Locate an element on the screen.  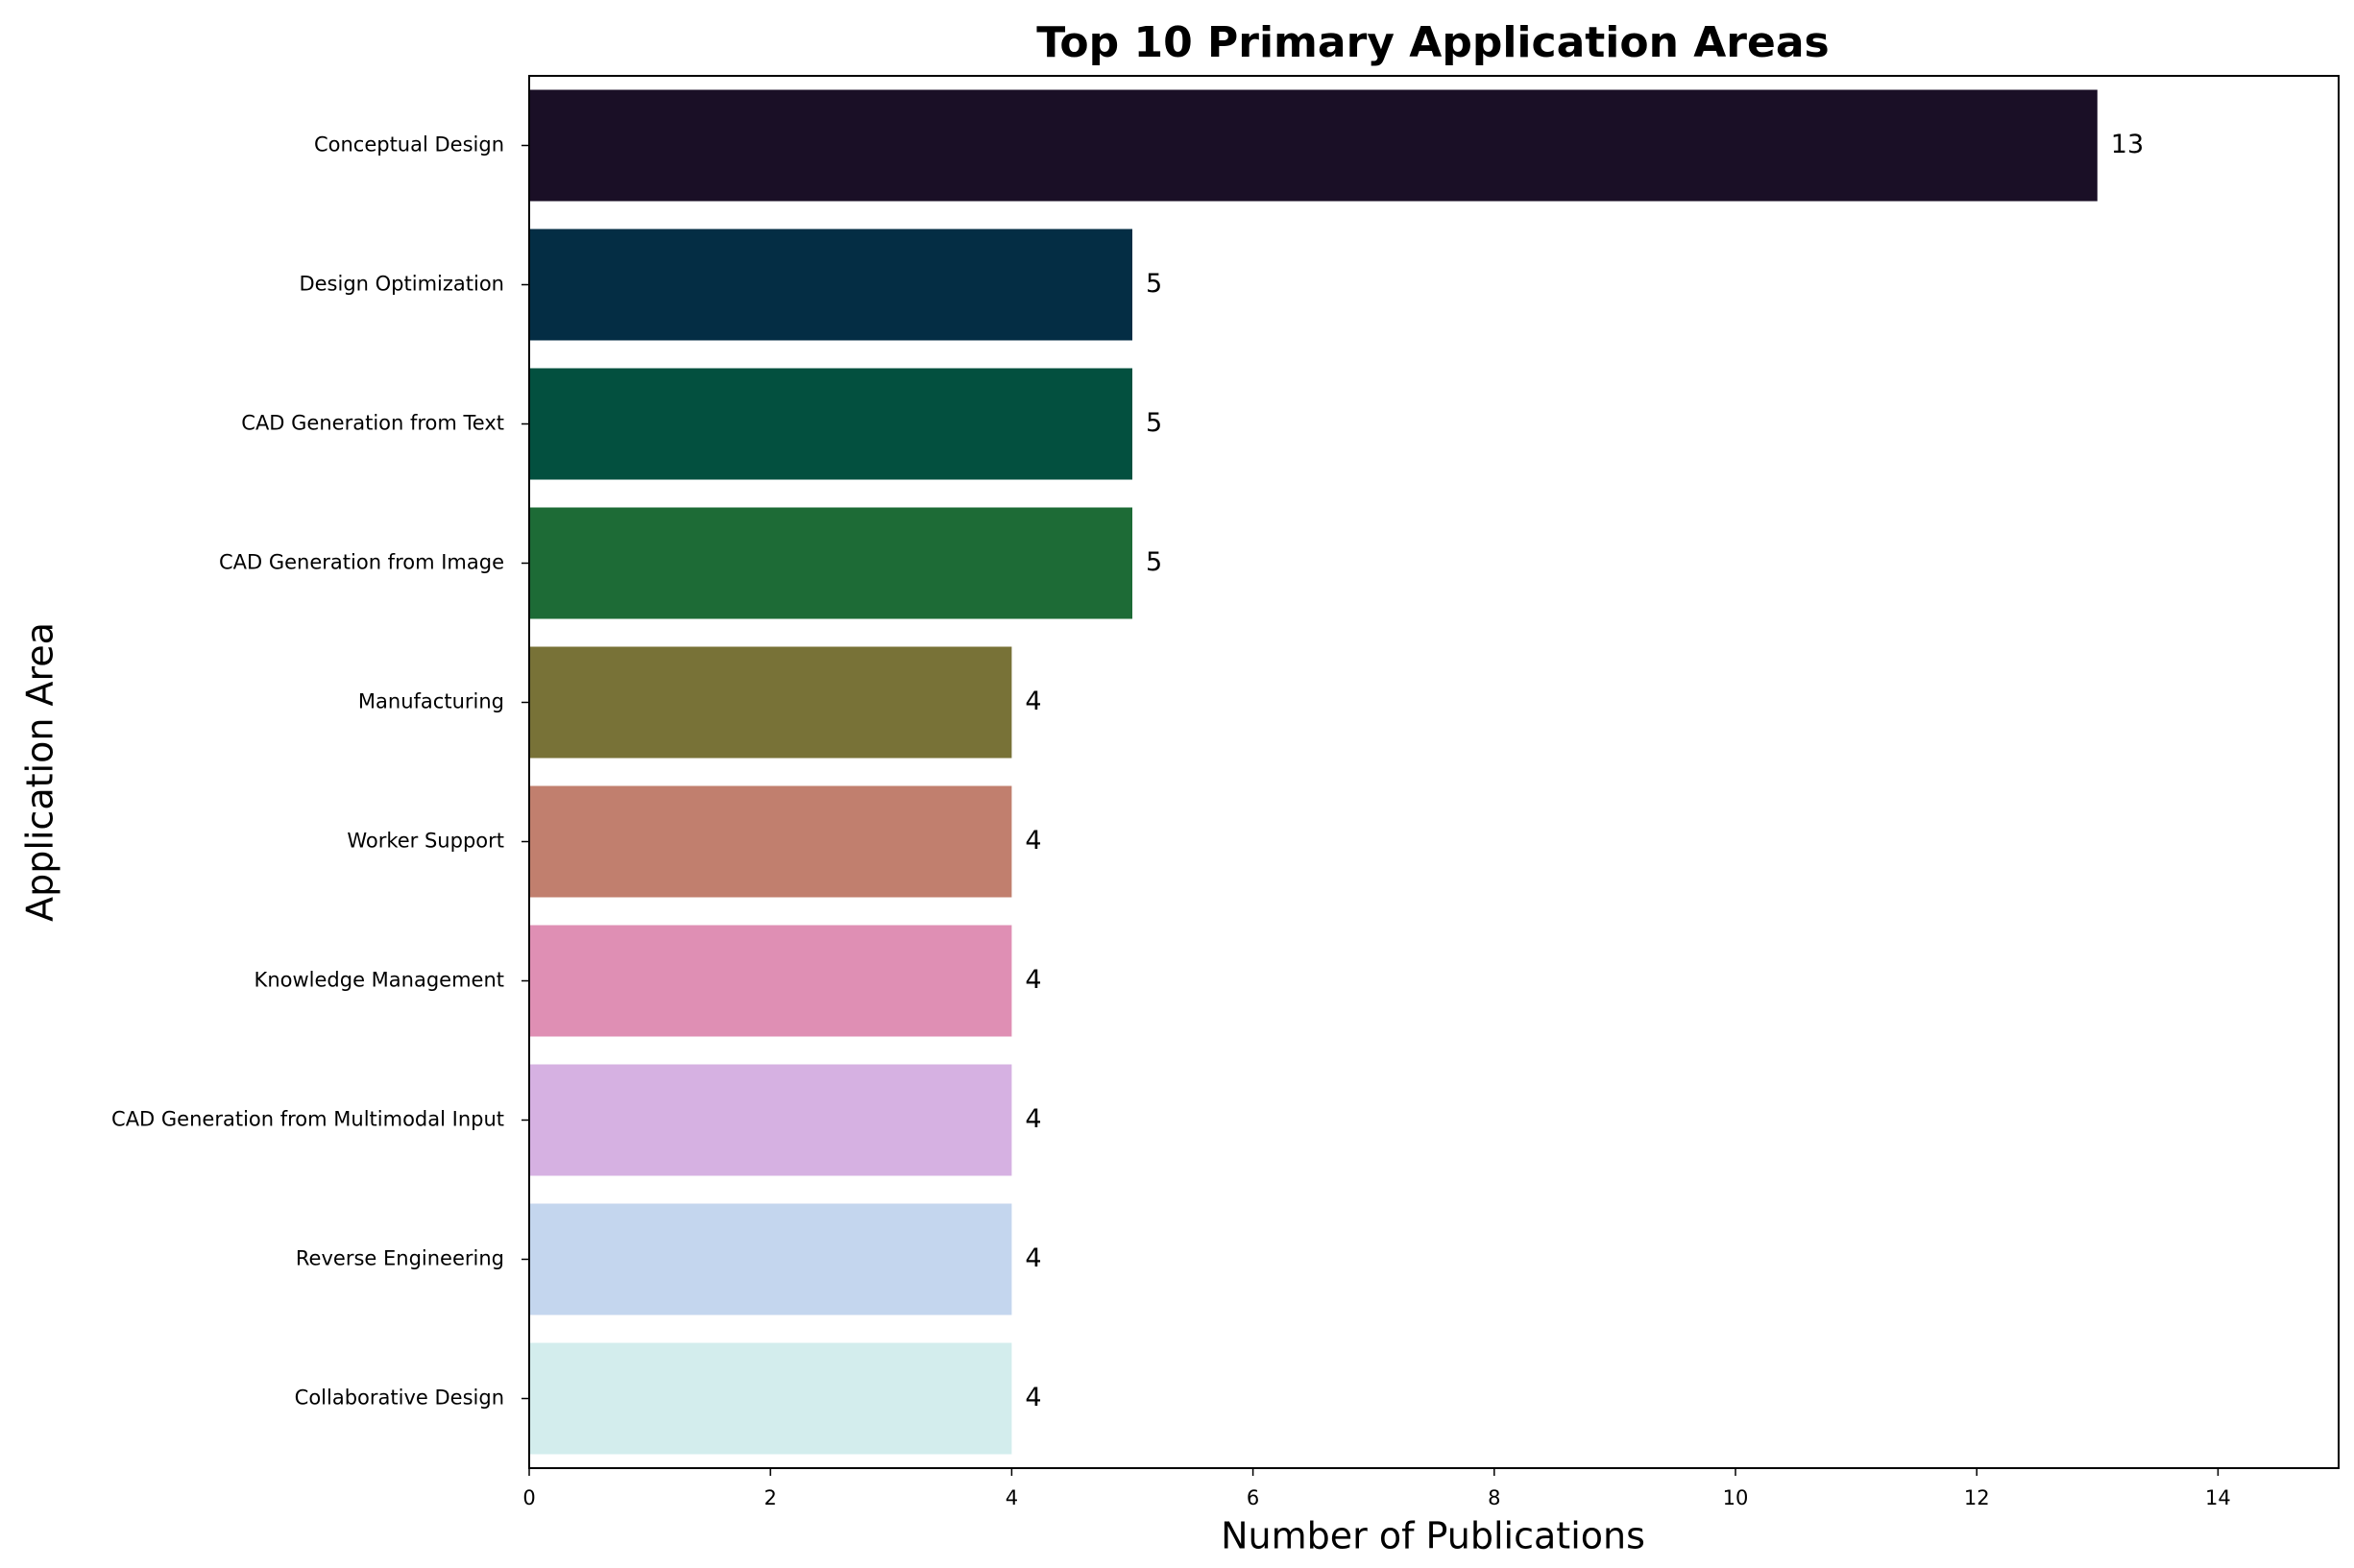
x-tick-label: 6 is located at coordinates (1253, 1497).